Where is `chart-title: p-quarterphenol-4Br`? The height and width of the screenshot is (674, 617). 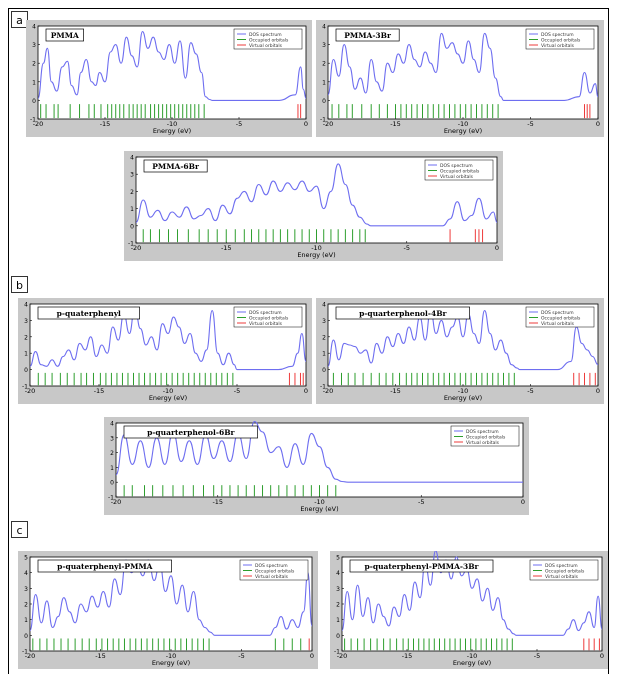
chart-title: p-quarterphenol-4Br is located at coordinates (403, 313).